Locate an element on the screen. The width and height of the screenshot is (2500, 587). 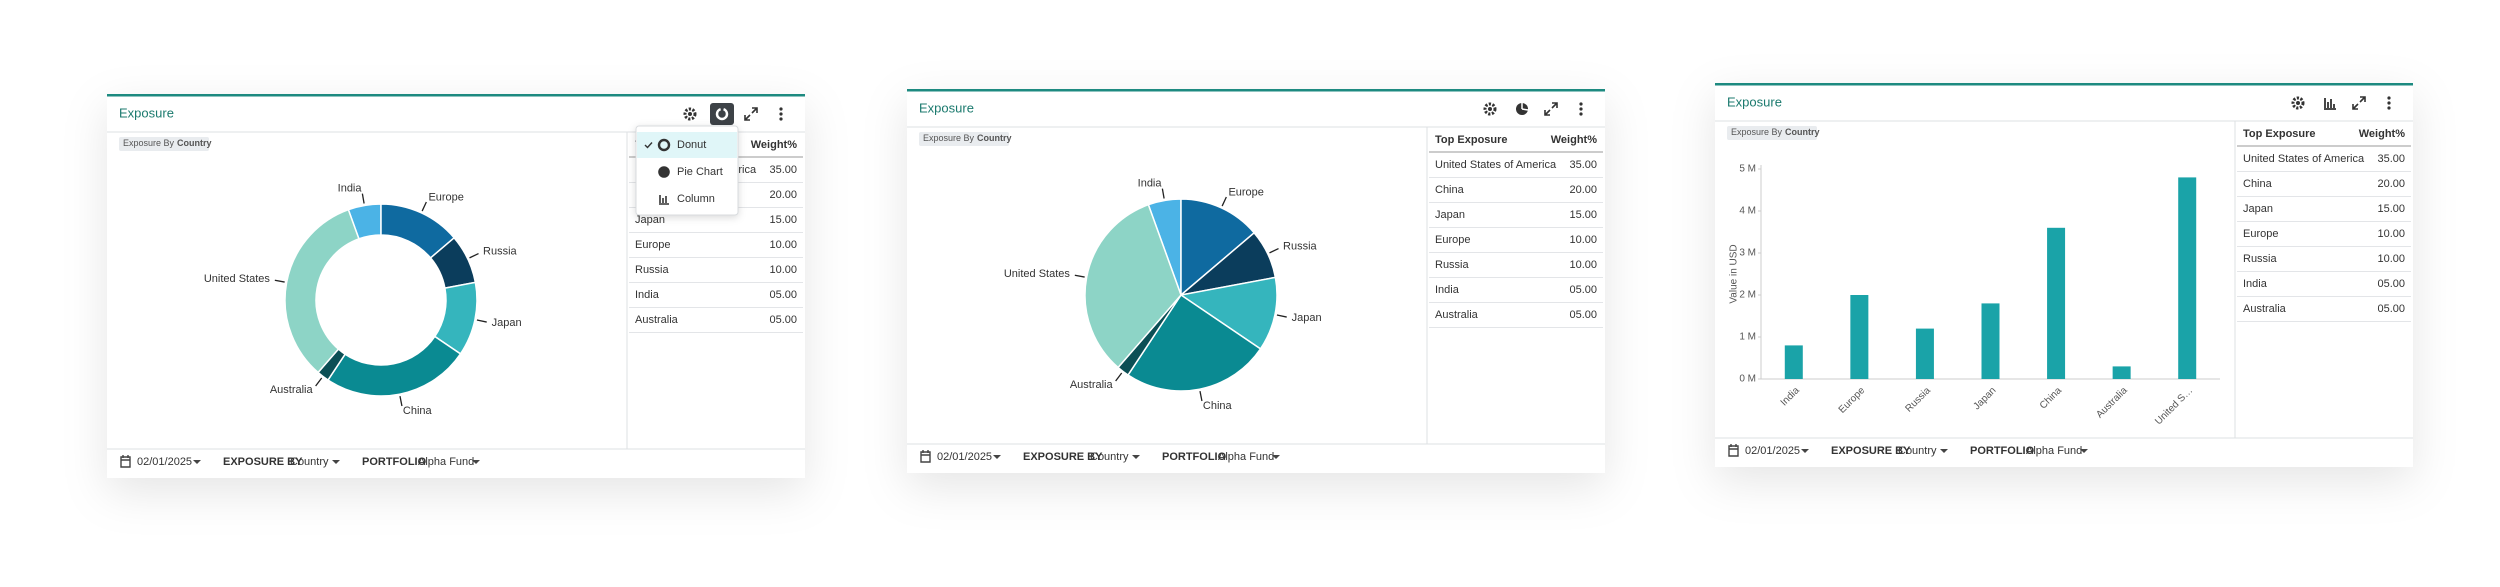
footer-label: EXPOSURE BY is located at coordinates (1871, 451).